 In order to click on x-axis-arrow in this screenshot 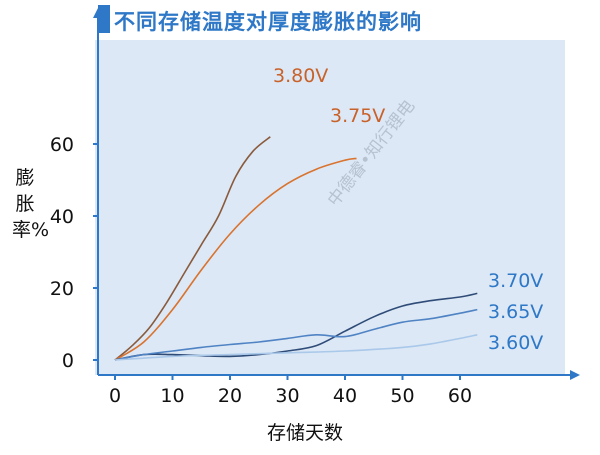, I will do `click(575, 375)`.